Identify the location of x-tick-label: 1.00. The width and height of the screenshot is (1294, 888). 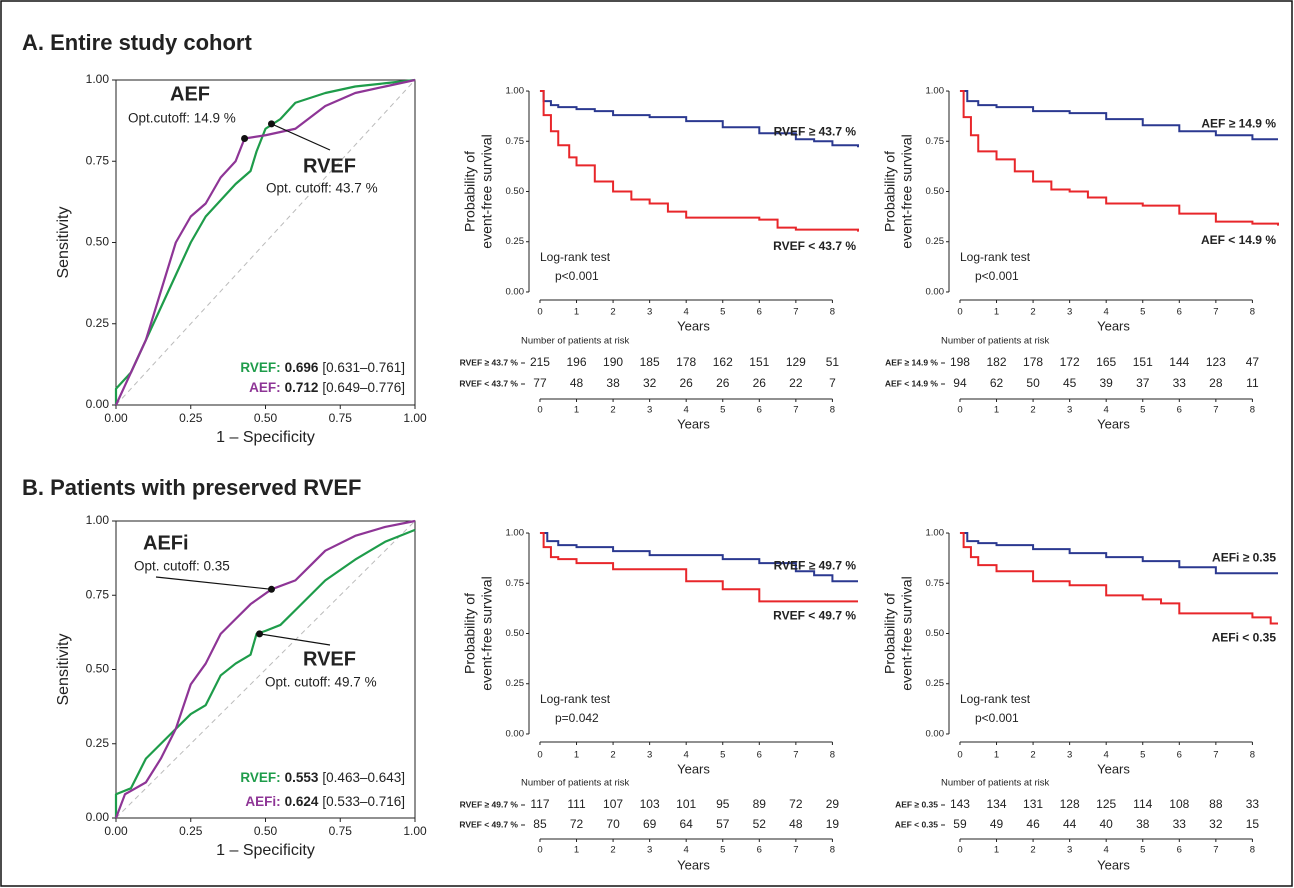
(415, 831).